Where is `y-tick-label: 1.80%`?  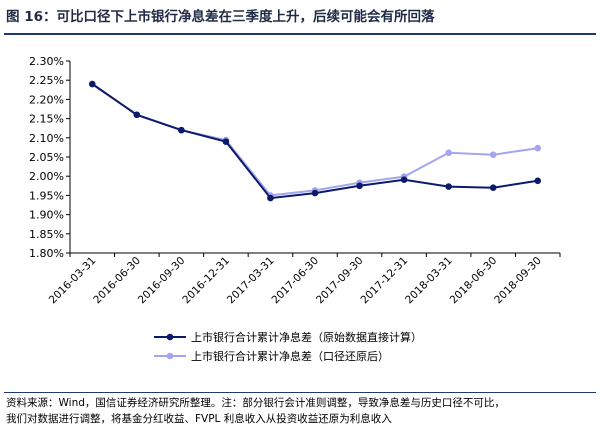
y-tick-label: 1.80% is located at coordinates (46, 253).